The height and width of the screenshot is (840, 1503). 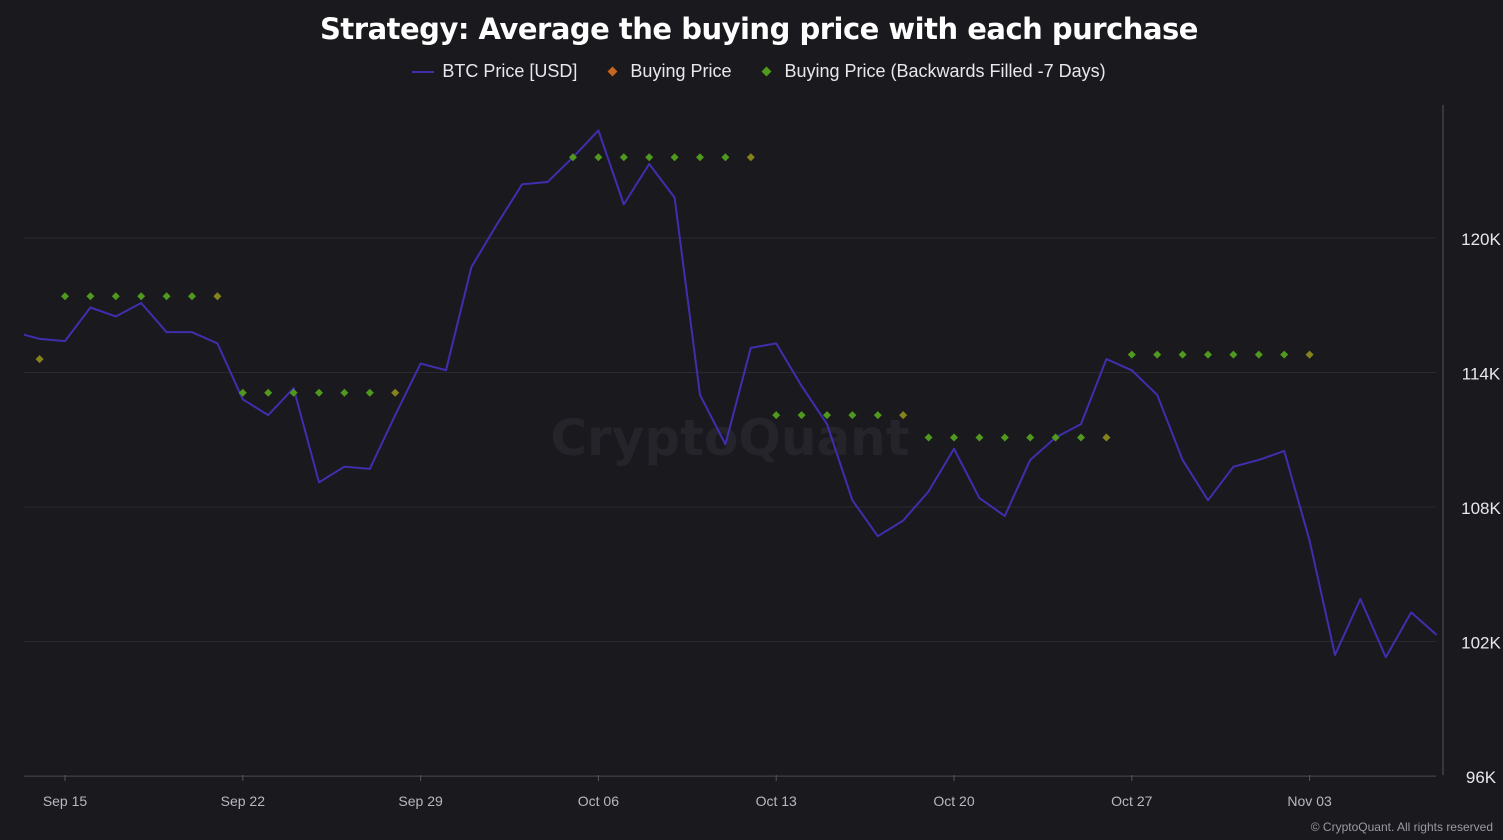 What do you see at coordinates (729, 438) in the screenshot?
I see `watermark: CryptoQuant` at bounding box center [729, 438].